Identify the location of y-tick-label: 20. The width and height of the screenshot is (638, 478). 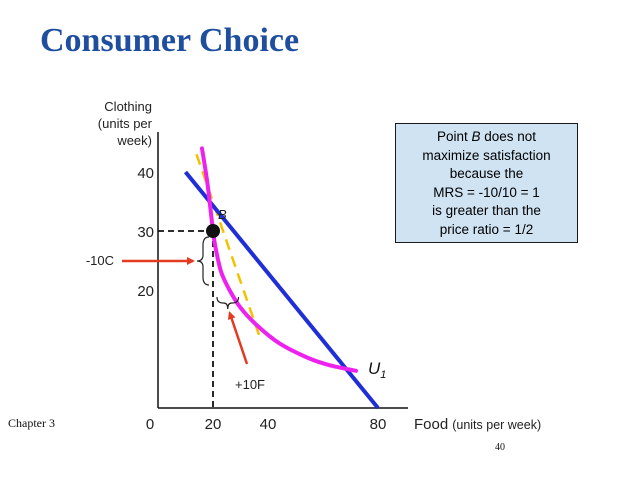
(145, 291).